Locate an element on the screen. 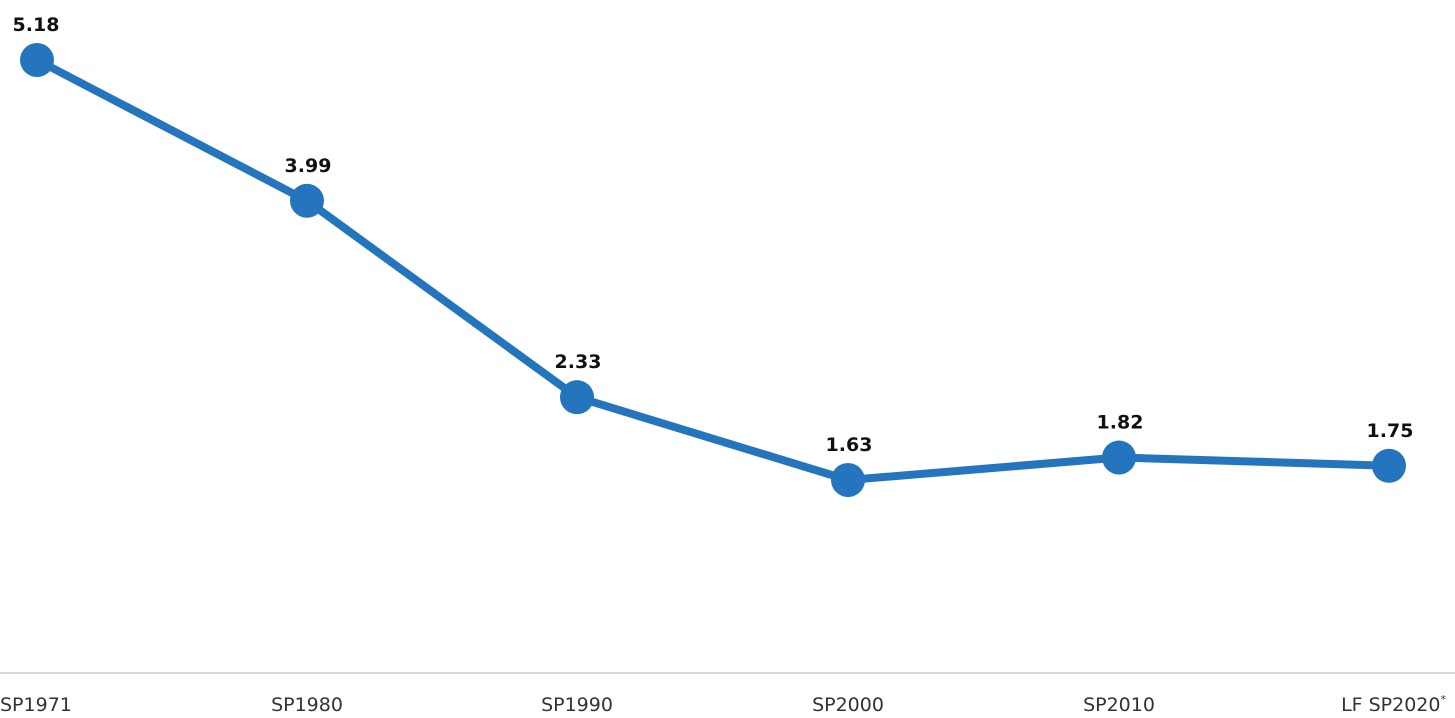 The image size is (1455, 718). data-label-5: 1.75 is located at coordinates (1390, 431).